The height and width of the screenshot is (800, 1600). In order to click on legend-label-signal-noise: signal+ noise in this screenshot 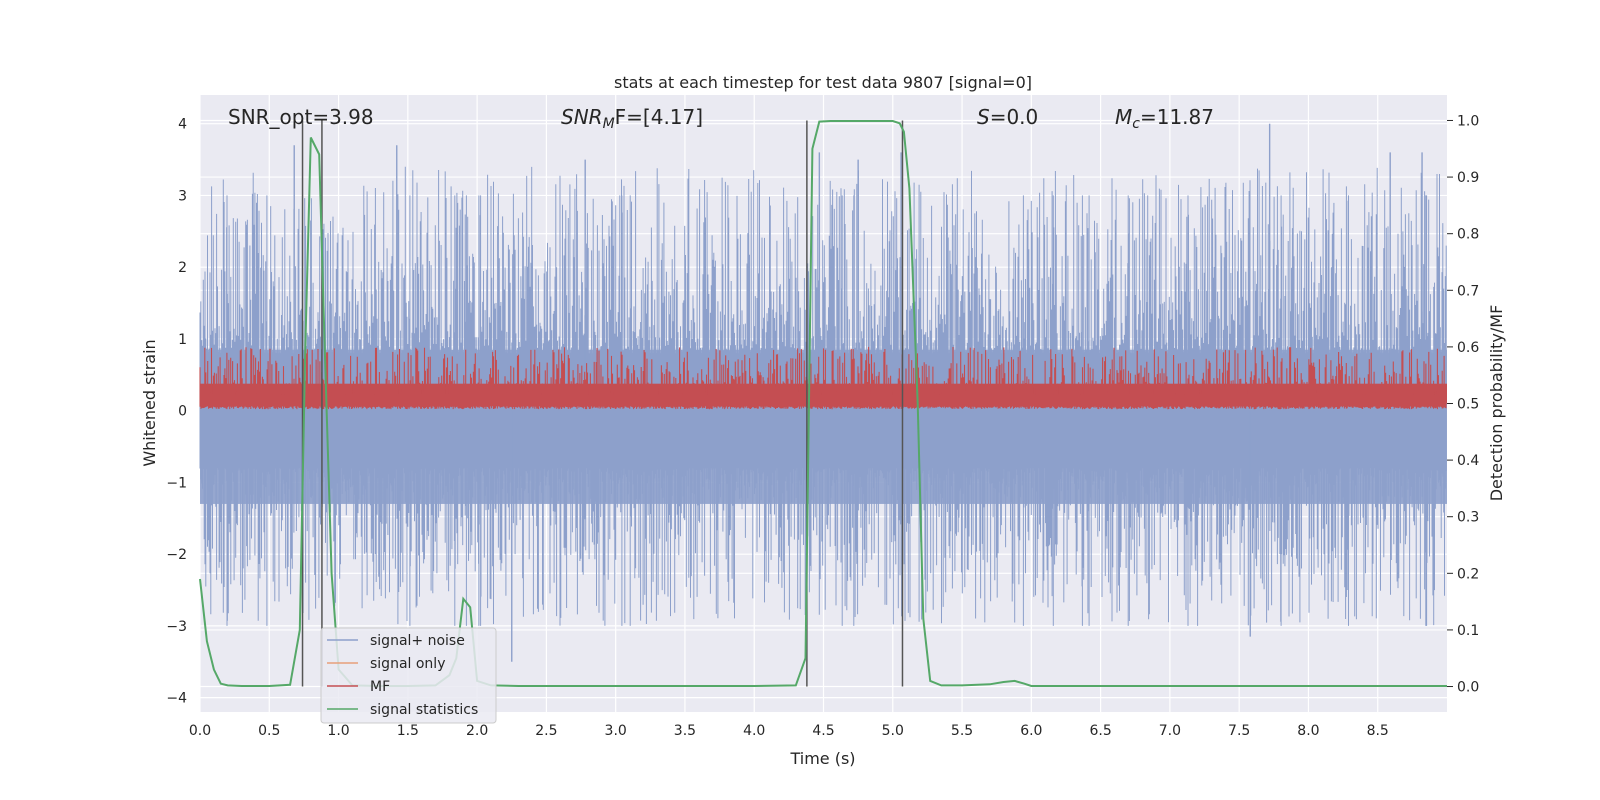, I will do `click(417, 641)`.